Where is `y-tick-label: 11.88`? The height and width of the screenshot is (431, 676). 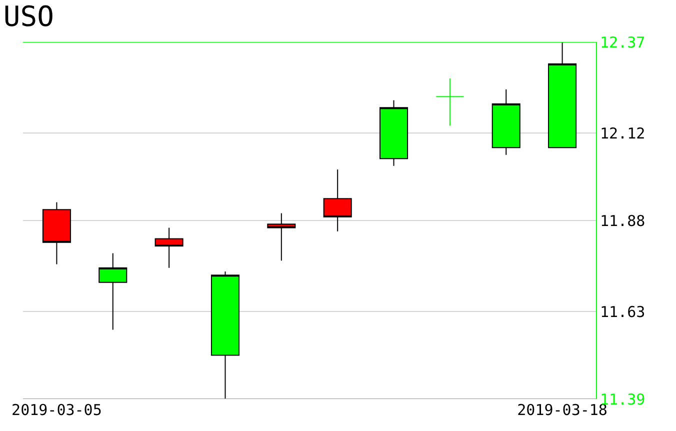
y-tick-label: 11.88 is located at coordinates (623, 221).